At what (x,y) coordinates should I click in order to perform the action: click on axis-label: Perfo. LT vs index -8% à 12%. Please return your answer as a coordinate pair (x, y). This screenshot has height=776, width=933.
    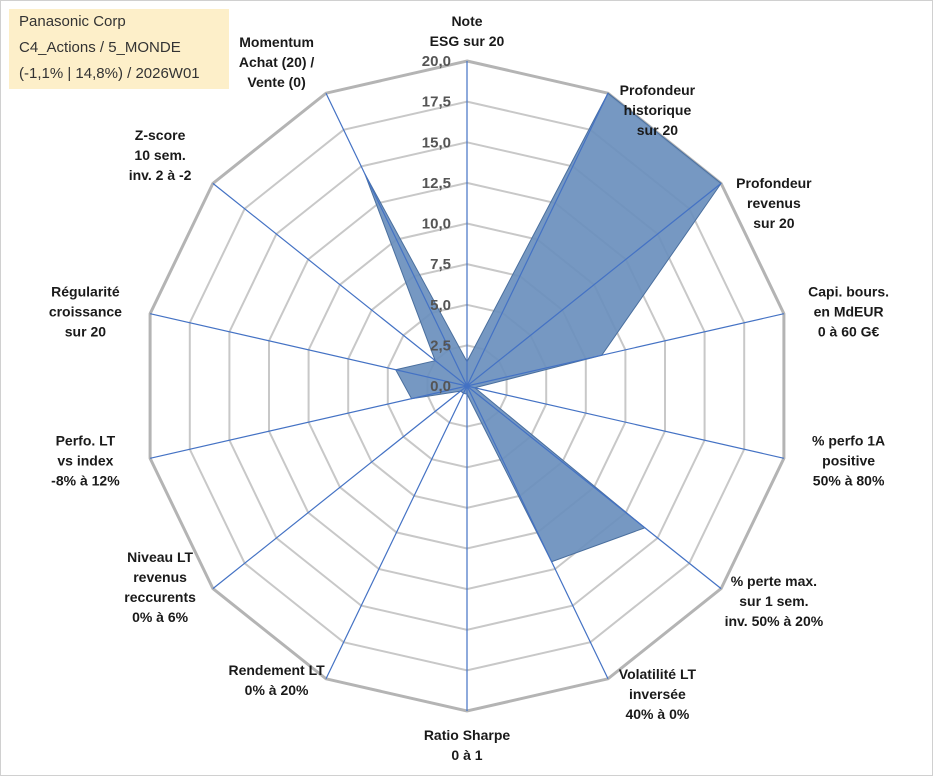
    Looking at the image, I should click on (85, 461).